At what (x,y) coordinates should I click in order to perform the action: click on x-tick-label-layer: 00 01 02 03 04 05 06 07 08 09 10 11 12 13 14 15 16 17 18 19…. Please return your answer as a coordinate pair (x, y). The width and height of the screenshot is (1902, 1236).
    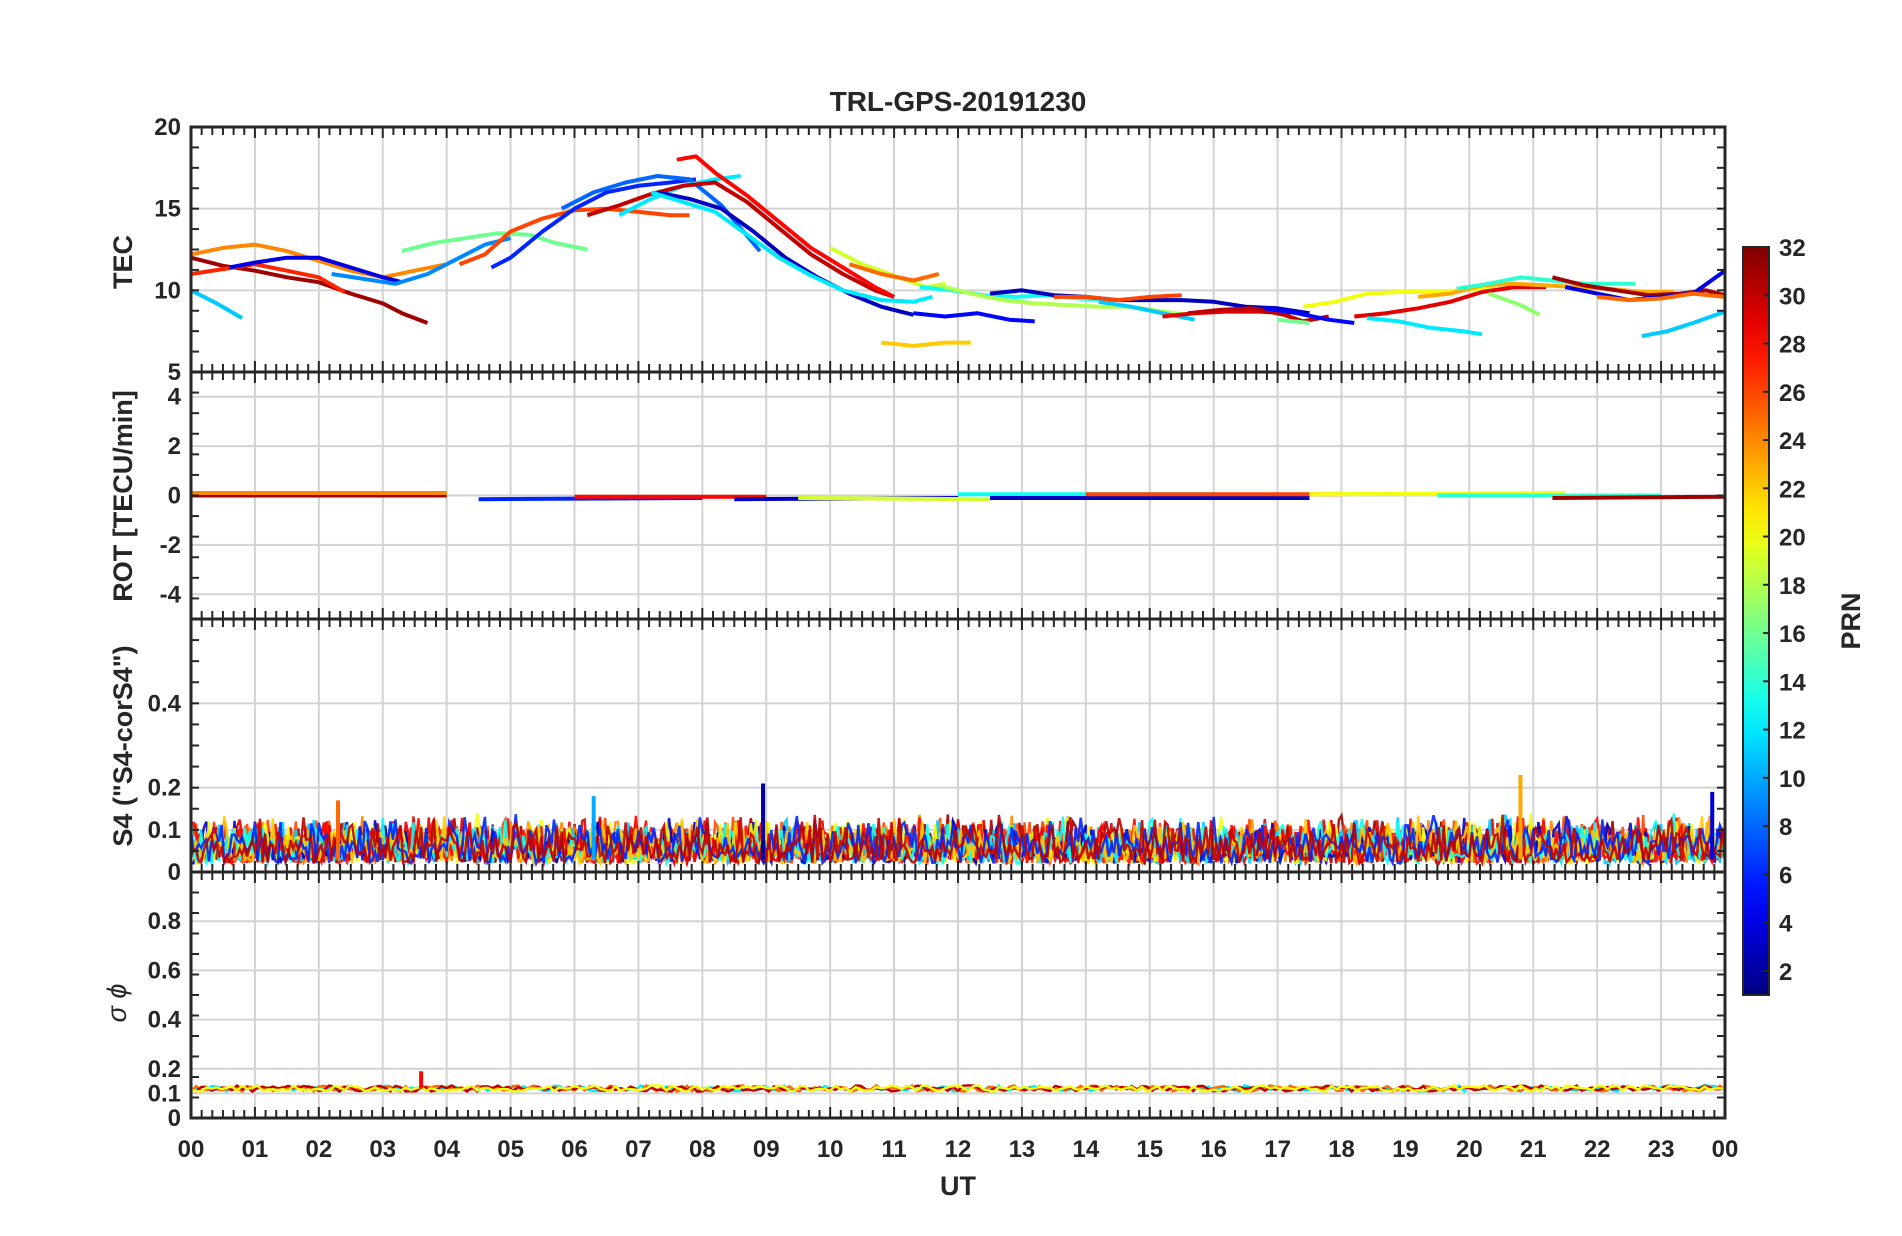
    Looking at the image, I should click on (958, 1149).